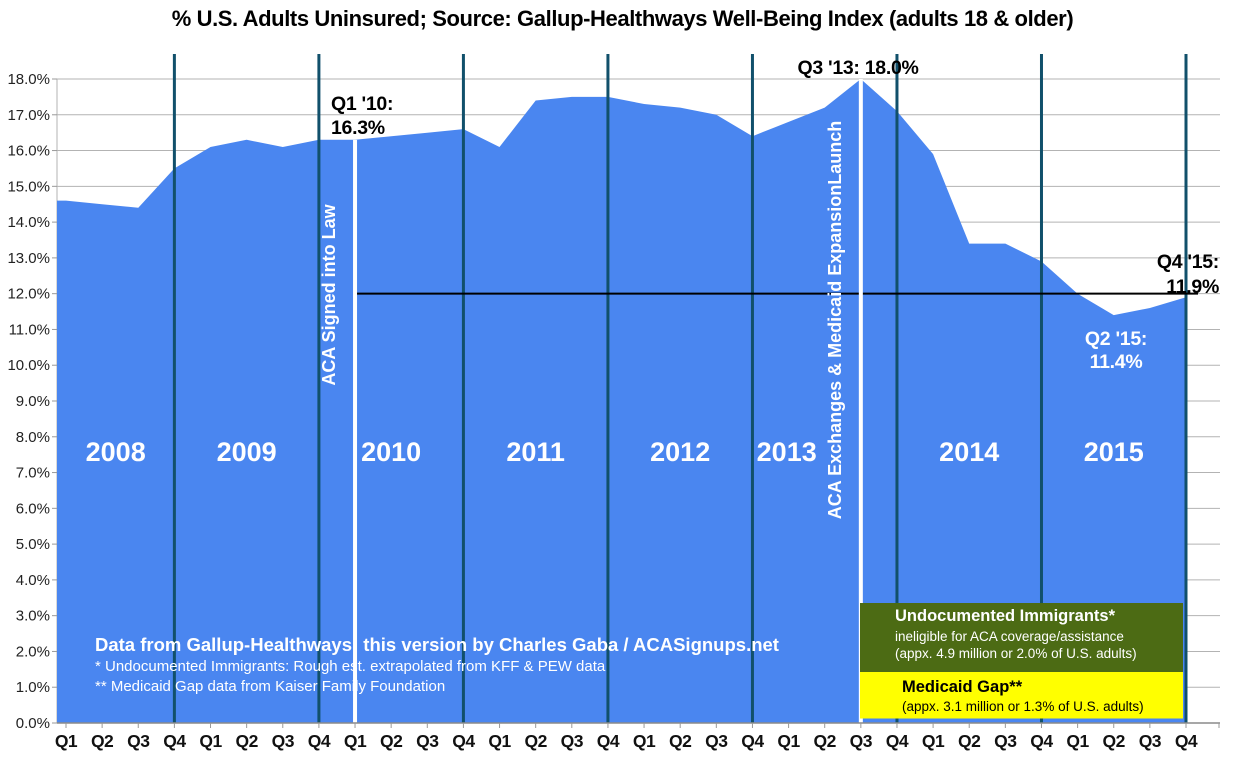 This screenshot has height=770, width=1245. I want to click on annotation-q3-13: Q3 '13: 18.0%, so click(857, 68).